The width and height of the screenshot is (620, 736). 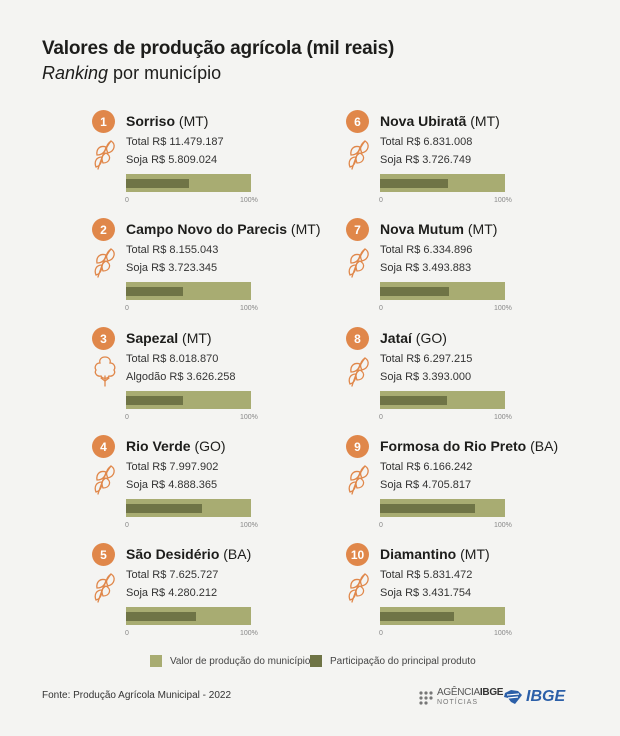 What do you see at coordinates (223, 229) in the screenshot?
I see `municipality-name: Campo Novo do Parecis (MT)` at bounding box center [223, 229].